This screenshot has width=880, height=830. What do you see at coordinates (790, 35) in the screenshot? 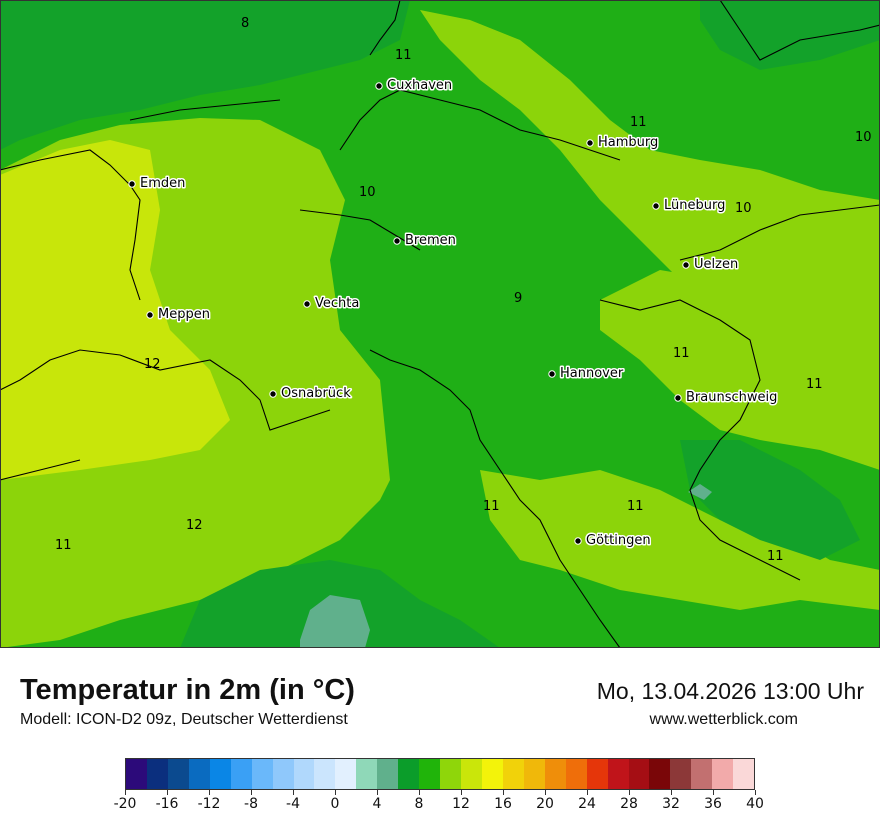
I see `sea-area-east` at bounding box center [790, 35].